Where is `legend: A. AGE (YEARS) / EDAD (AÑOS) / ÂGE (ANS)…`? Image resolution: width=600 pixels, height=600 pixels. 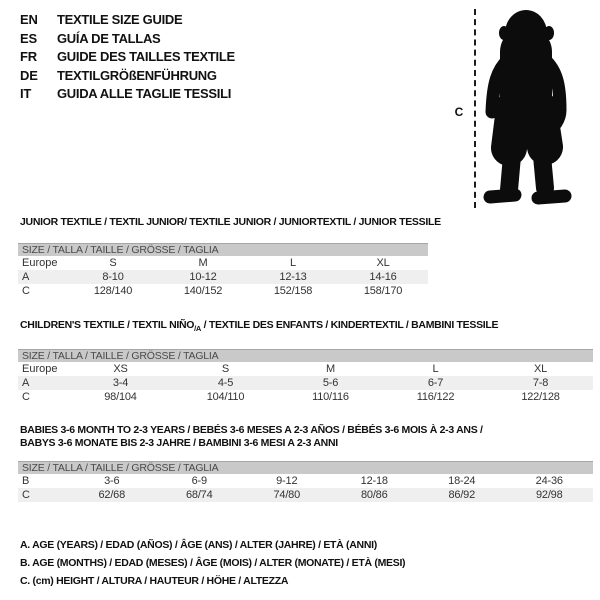
legend: A. AGE (YEARS) / EDAD (AÑOS) / ÂGE (ANS)… is located at coordinates (213, 563).